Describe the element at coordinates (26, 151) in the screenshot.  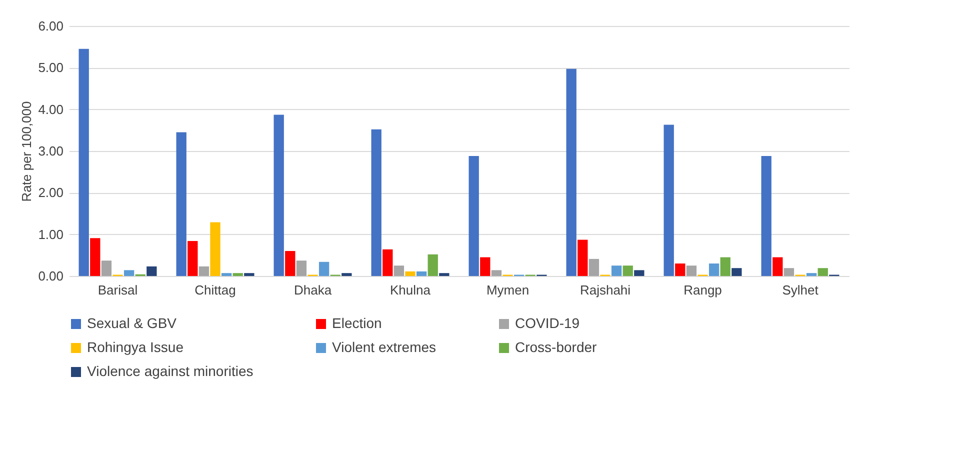
I see `y-axis-title: Rate per 100,000` at that location.